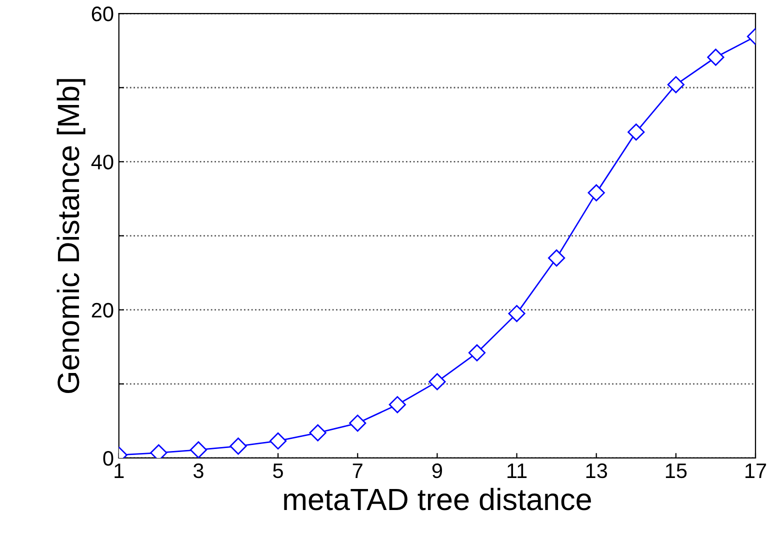 This screenshot has width=767, height=542. Describe the element at coordinates (357, 471) in the screenshot. I see `x-tick-label: 7` at that location.